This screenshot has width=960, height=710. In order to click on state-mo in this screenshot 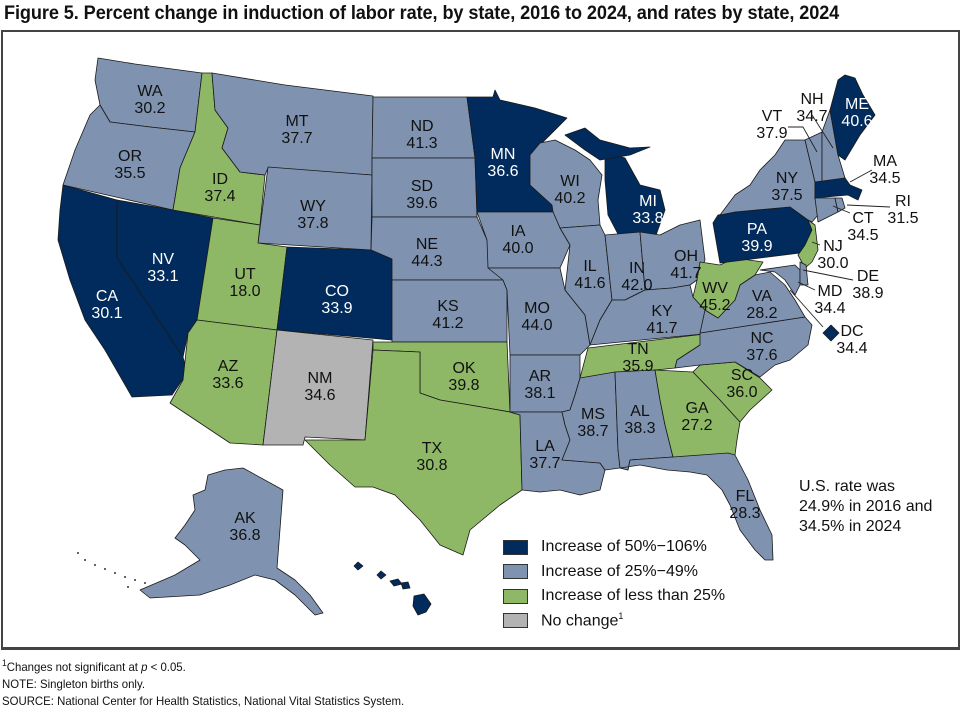, I will do `click(539, 311)`.